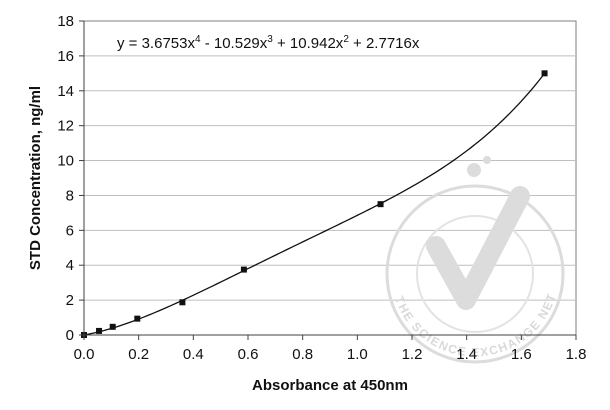  I want to click on x-tick-label: 1.8, so click(576, 354).